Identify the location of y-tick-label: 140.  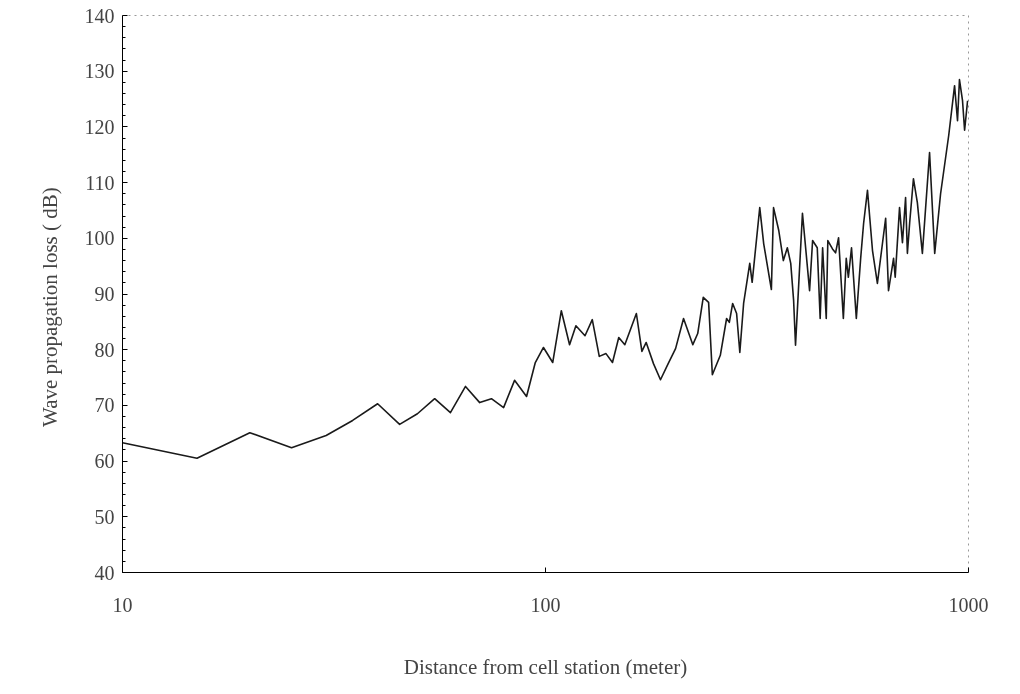
(99, 15).